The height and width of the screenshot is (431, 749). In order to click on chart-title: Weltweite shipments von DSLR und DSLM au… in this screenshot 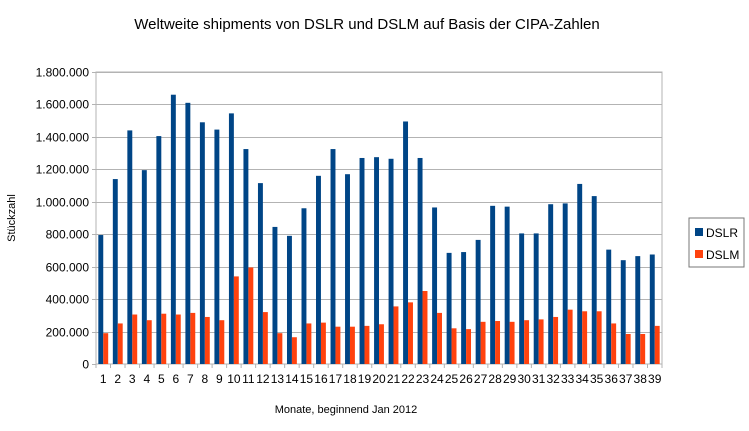, I will do `click(366, 24)`.